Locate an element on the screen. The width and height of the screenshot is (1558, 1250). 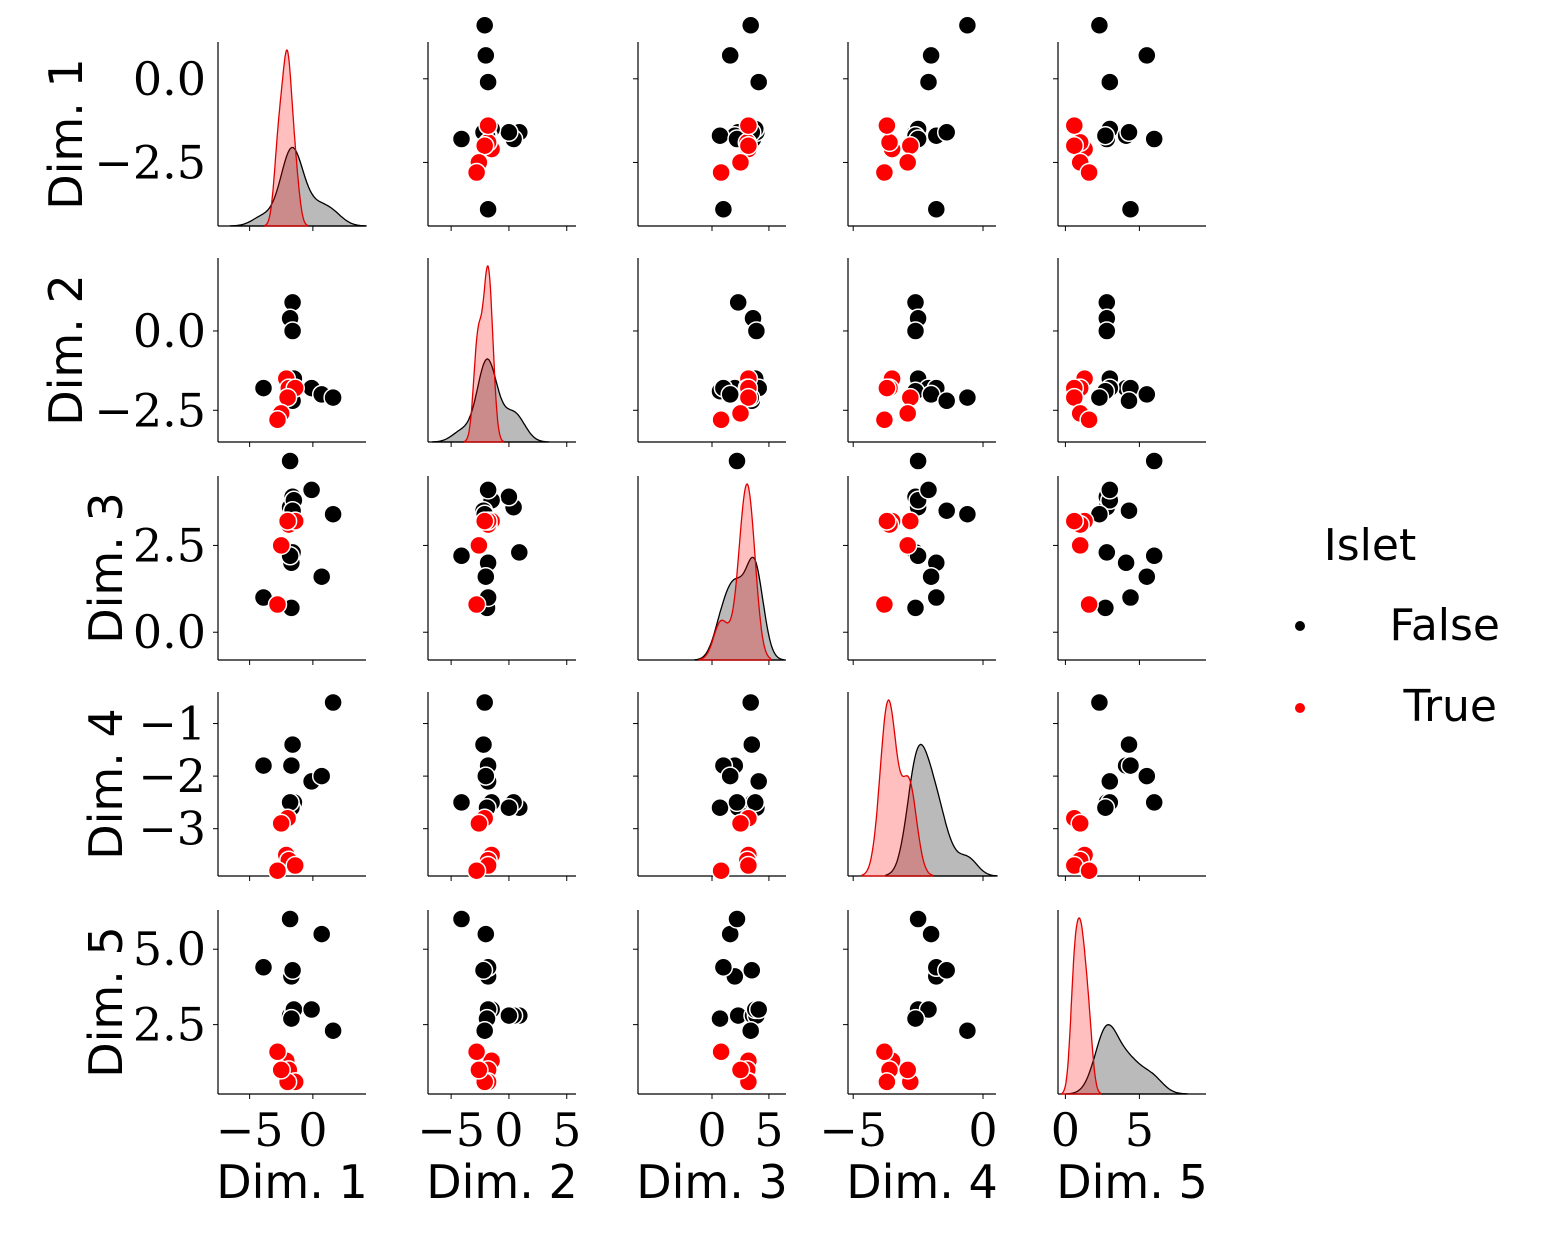
y-tick-label: −2 is located at coordinates (172, 776).